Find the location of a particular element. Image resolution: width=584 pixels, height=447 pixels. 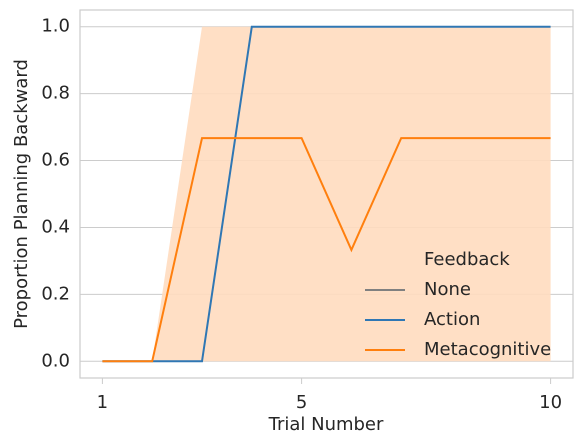

x-tick-label: 5 is located at coordinates (301, 402).